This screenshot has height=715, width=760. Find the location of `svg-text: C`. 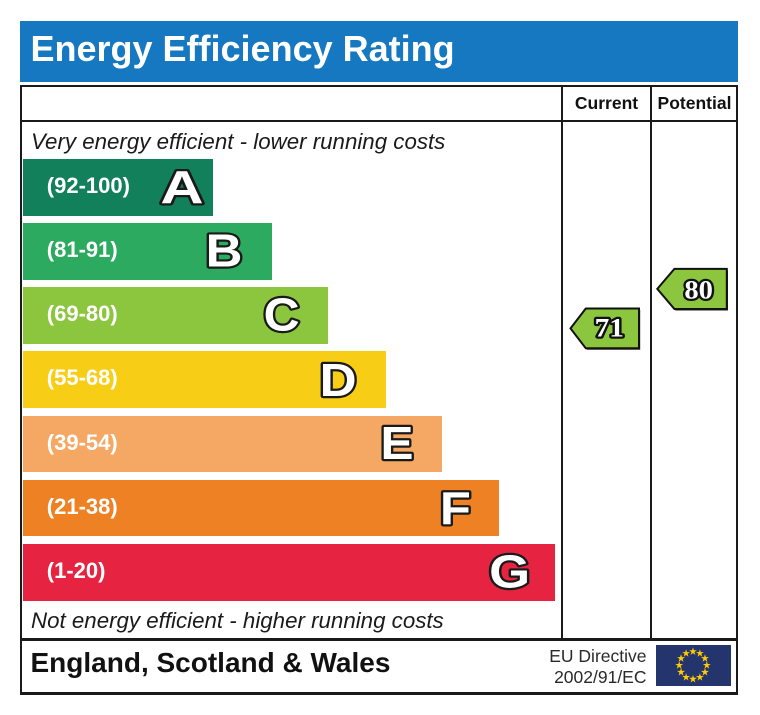

svg-text: C is located at coordinates (282, 315).